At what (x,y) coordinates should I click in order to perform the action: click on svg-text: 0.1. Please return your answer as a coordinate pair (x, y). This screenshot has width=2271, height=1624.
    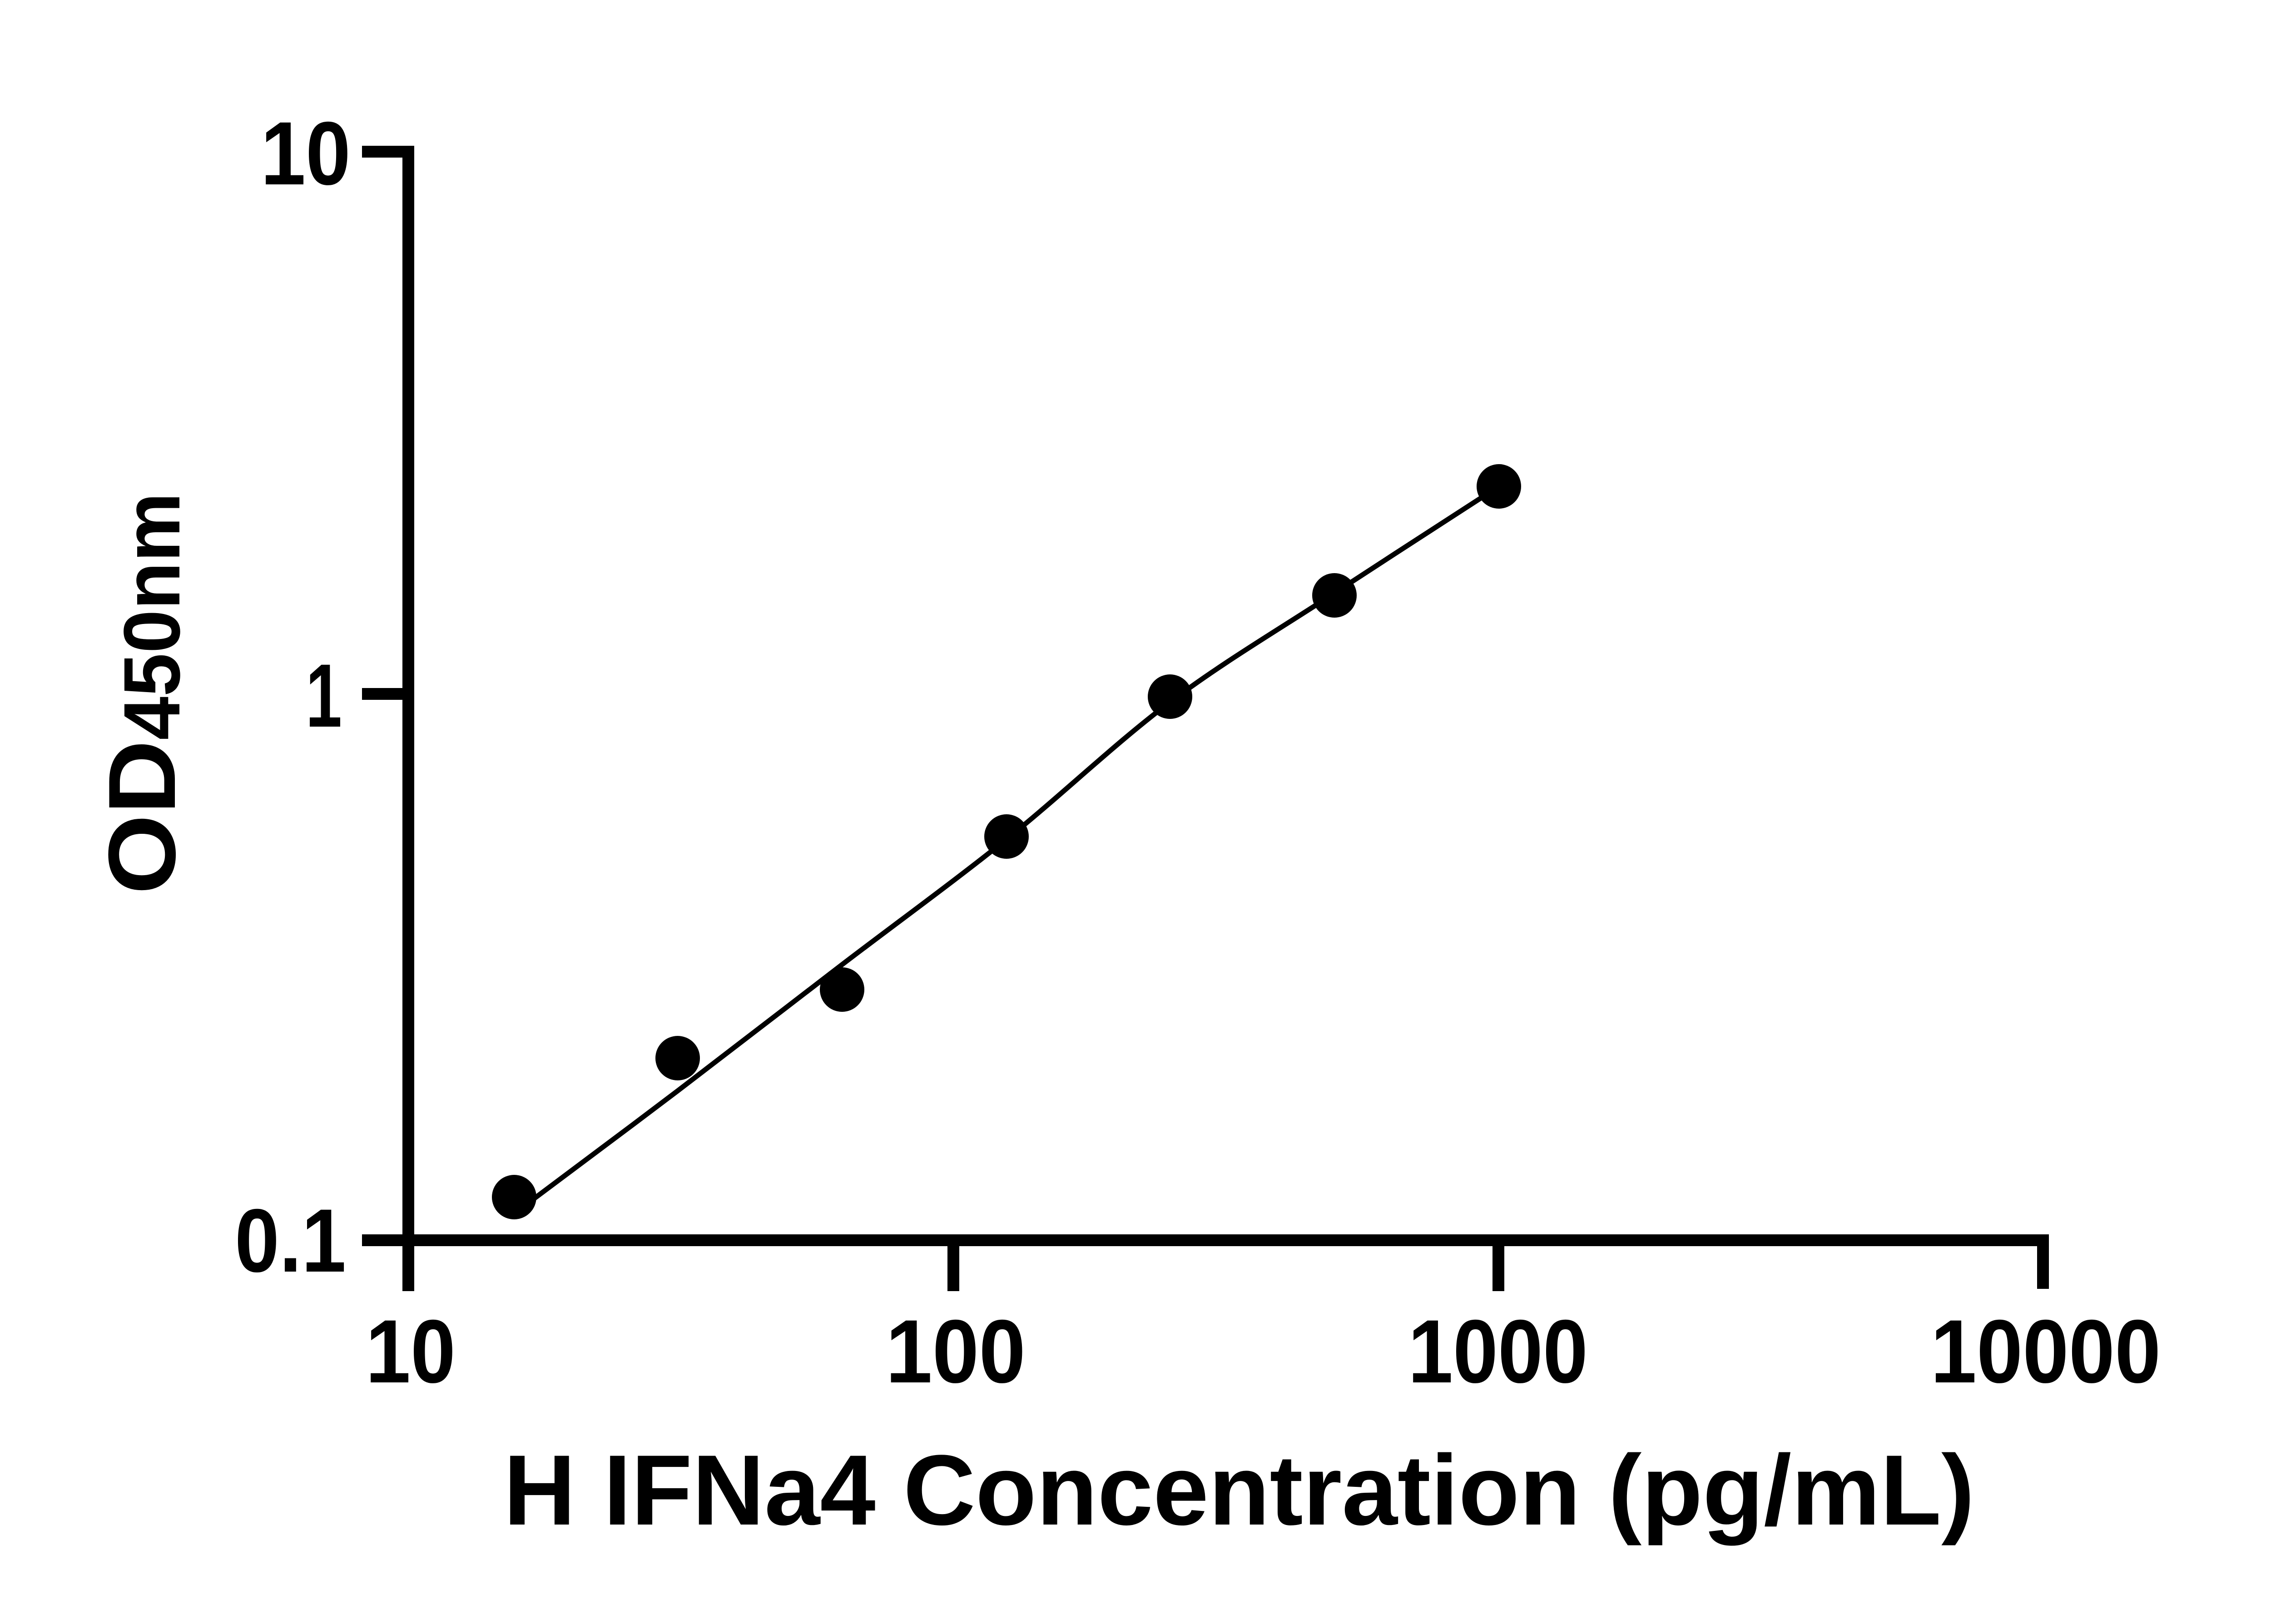
    Looking at the image, I should click on (290, 1240).